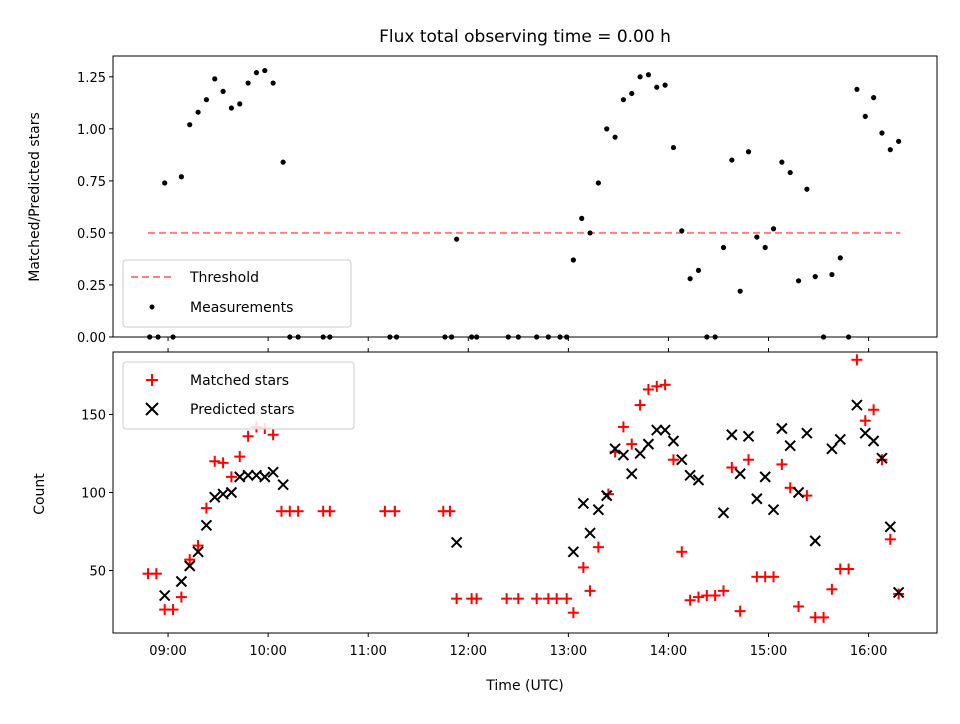  I want to click on legend-threshold-label: Threshold, so click(224, 278).